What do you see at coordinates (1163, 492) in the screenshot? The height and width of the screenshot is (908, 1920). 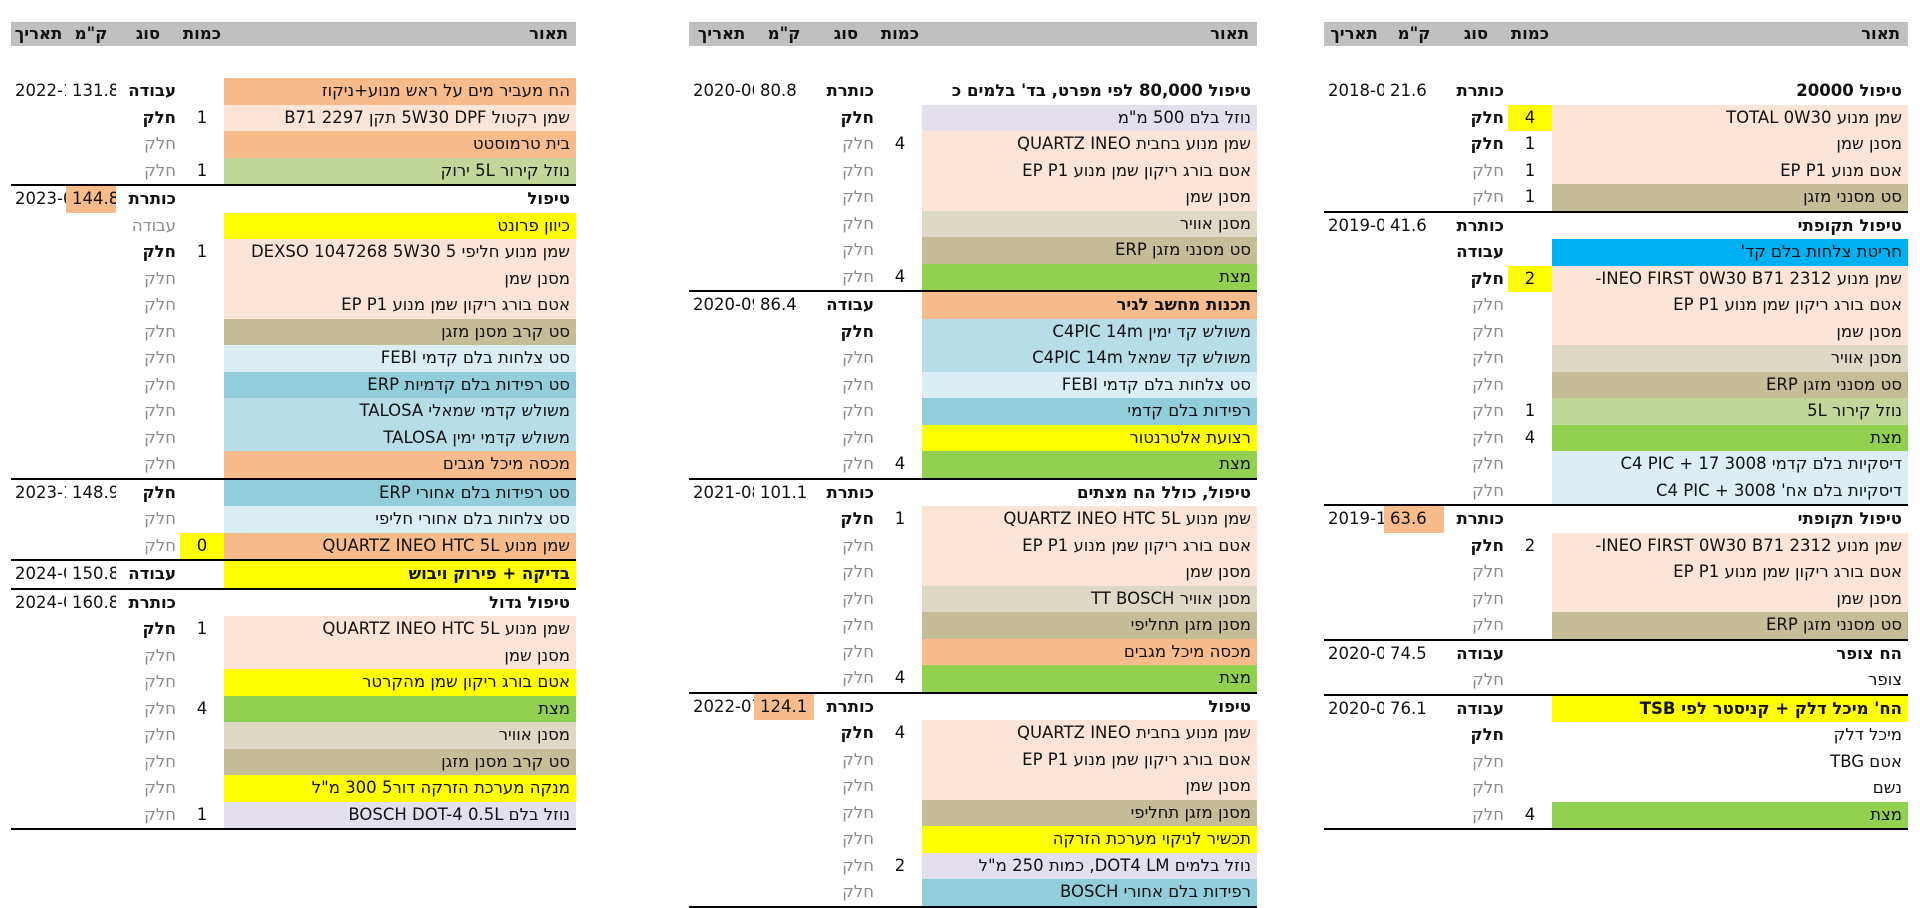 I see `desc-cell: טיפול, כולל הח מצתים` at bounding box center [1163, 492].